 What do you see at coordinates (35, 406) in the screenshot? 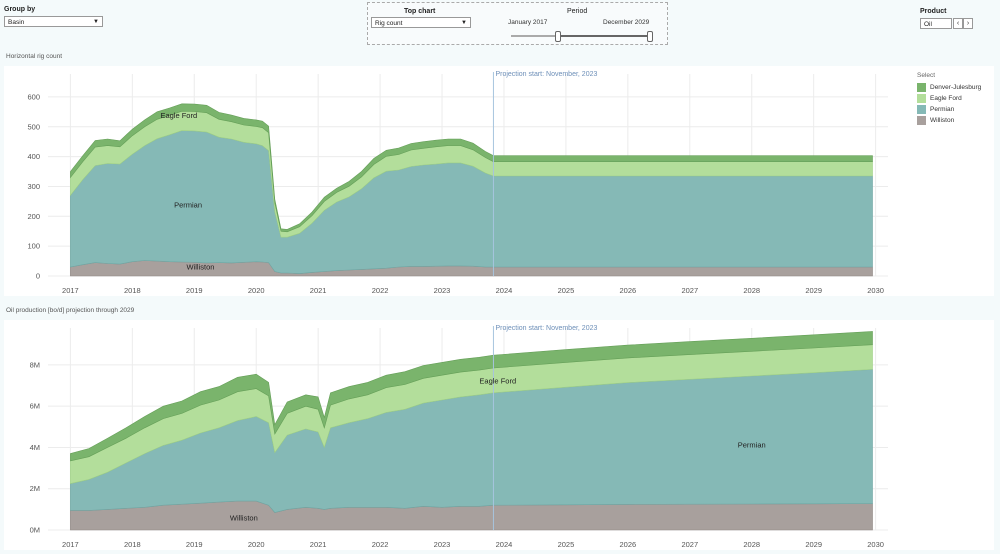
I see `y-tick-label: 6M` at bounding box center [35, 406].